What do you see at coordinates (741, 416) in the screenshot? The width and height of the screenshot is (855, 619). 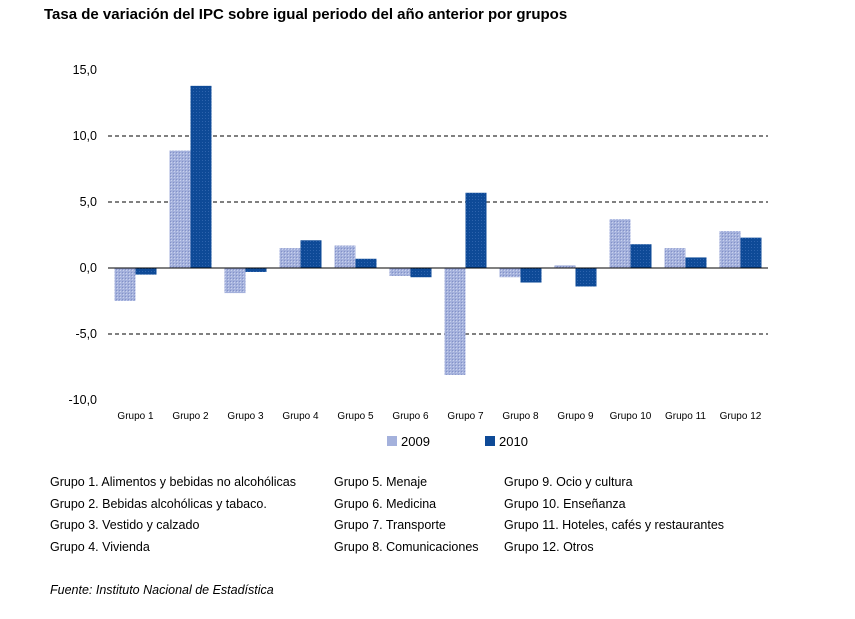 I see `x-tick-label: Grupo 12` at bounding box center [741, 416].